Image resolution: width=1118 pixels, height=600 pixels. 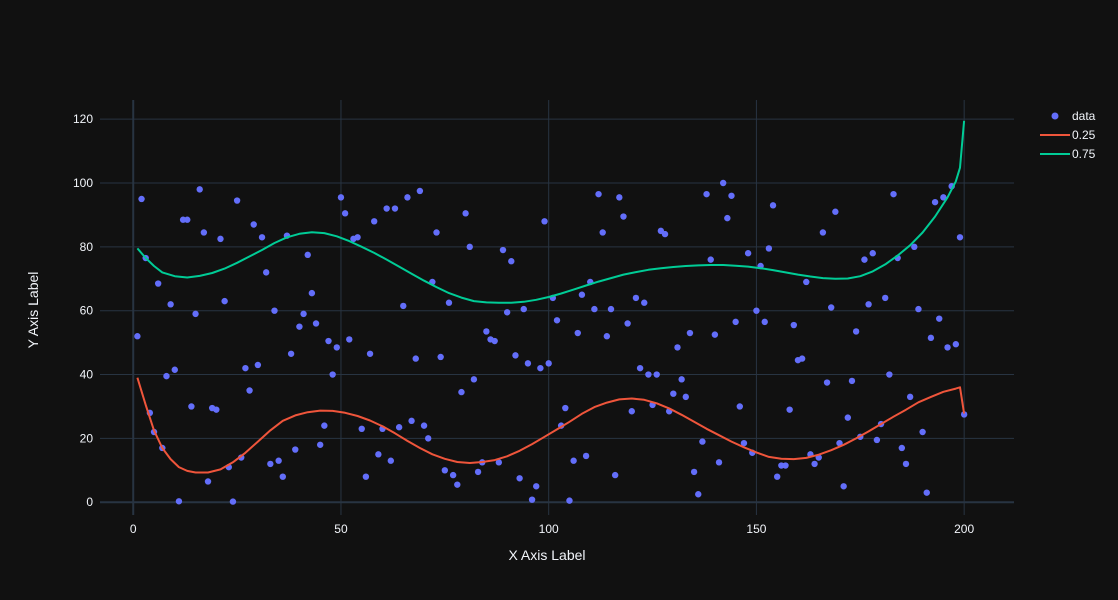 What do you see at coordinates (551, 425) in the screenshot?
I see `series-q25-line` at bounding box center [551, 425].